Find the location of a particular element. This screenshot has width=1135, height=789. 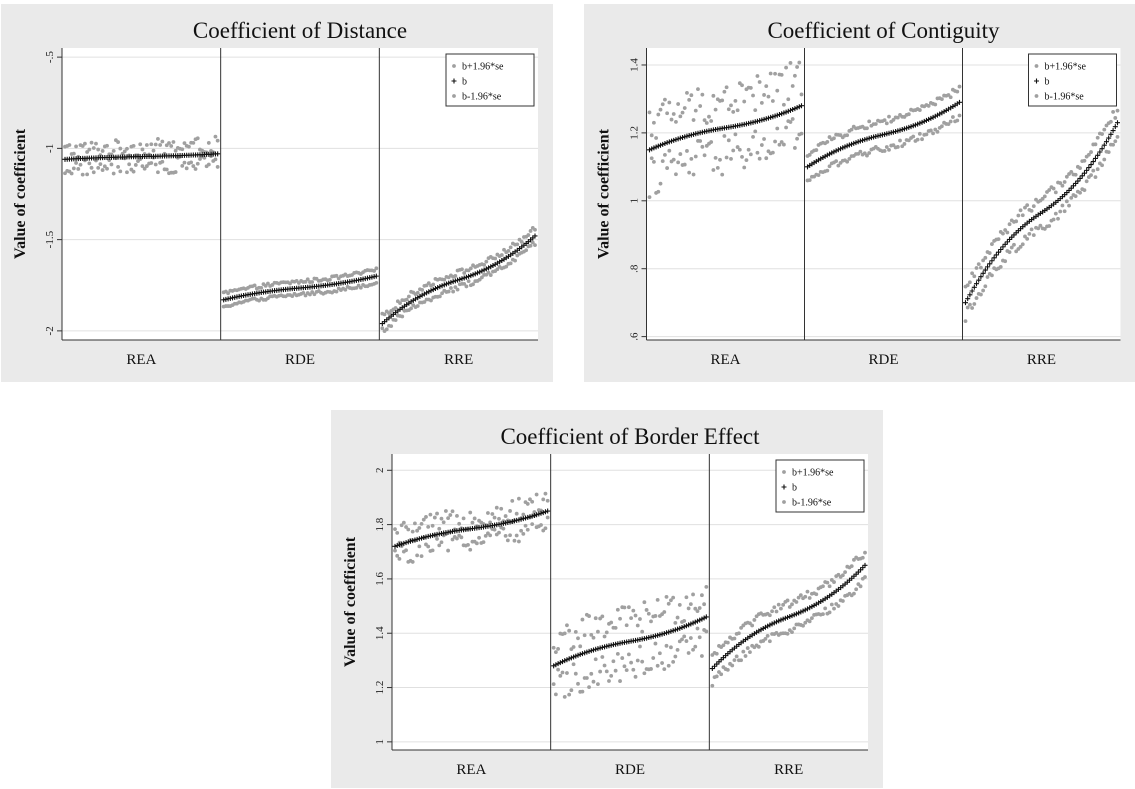

legend-label: b+1.96*se is located at coordinates (483, 67).